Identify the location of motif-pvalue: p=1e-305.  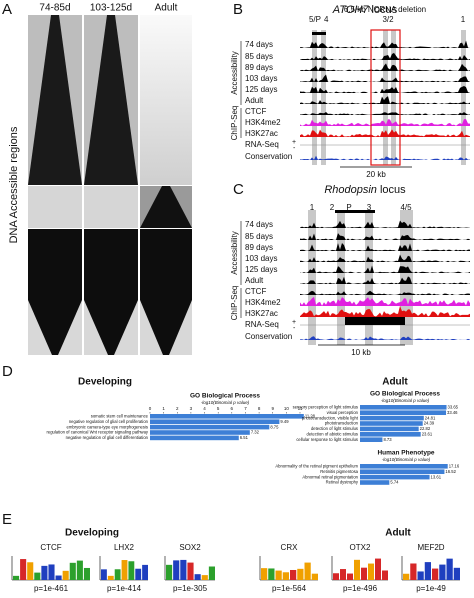
(190, 588).